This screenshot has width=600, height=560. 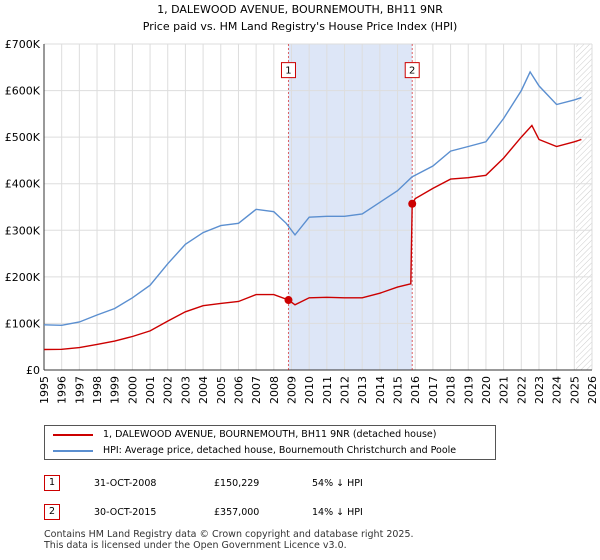 What do you see at coordinates (362, 390) in the screenshot?
I see `x-tick-label: 2013` at bounding box center [362, 390].